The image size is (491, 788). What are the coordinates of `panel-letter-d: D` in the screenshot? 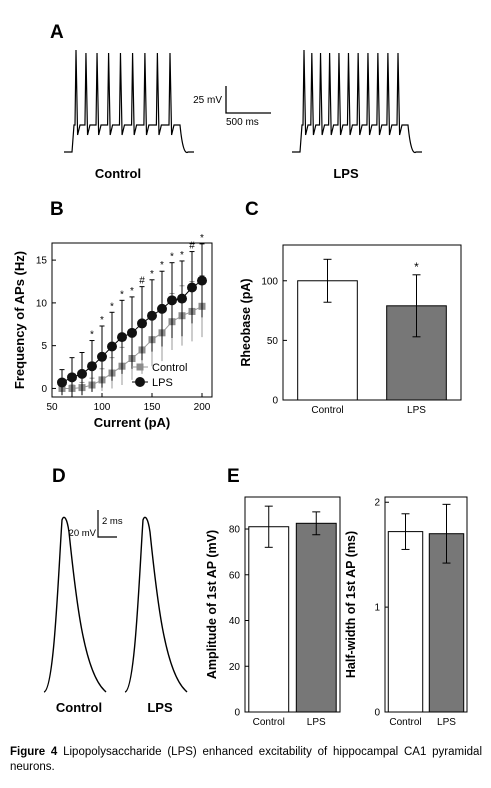 It's located at (59, 476).